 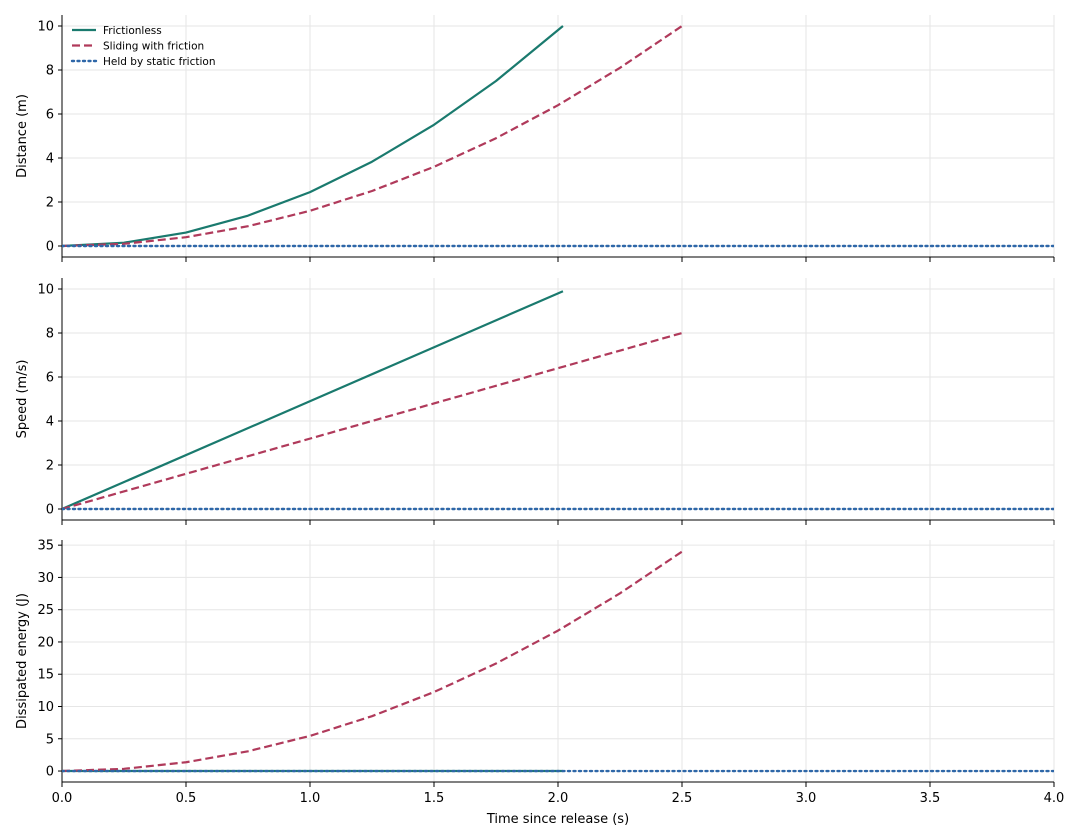 I want to click on x-tick-label: 2.0, so click(x=558, y=798).